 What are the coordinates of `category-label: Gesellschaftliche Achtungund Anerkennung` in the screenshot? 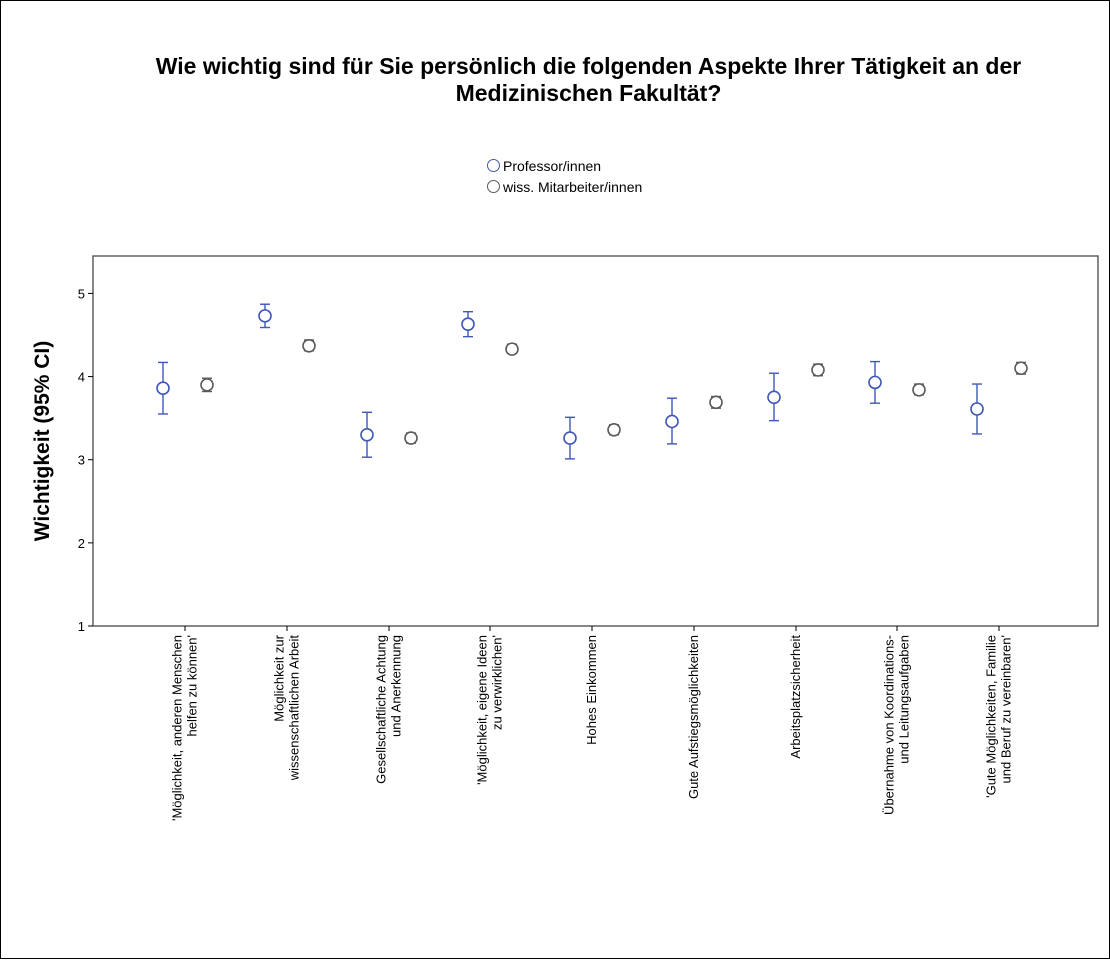 It's located at (389, 709).